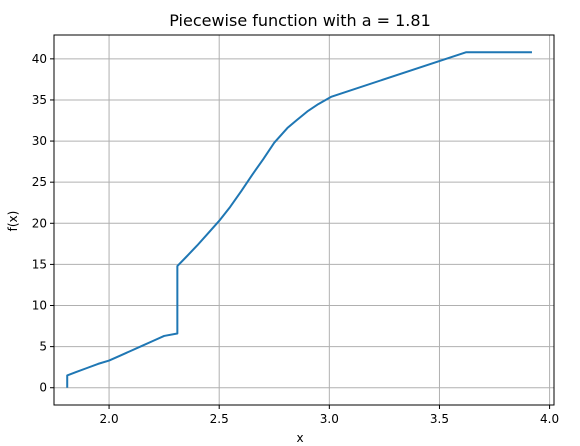 The image size is (580, 446). Describe the element at coordinates (43, 347) in the screenshot. I see `y-tick-label: 5` at that location.